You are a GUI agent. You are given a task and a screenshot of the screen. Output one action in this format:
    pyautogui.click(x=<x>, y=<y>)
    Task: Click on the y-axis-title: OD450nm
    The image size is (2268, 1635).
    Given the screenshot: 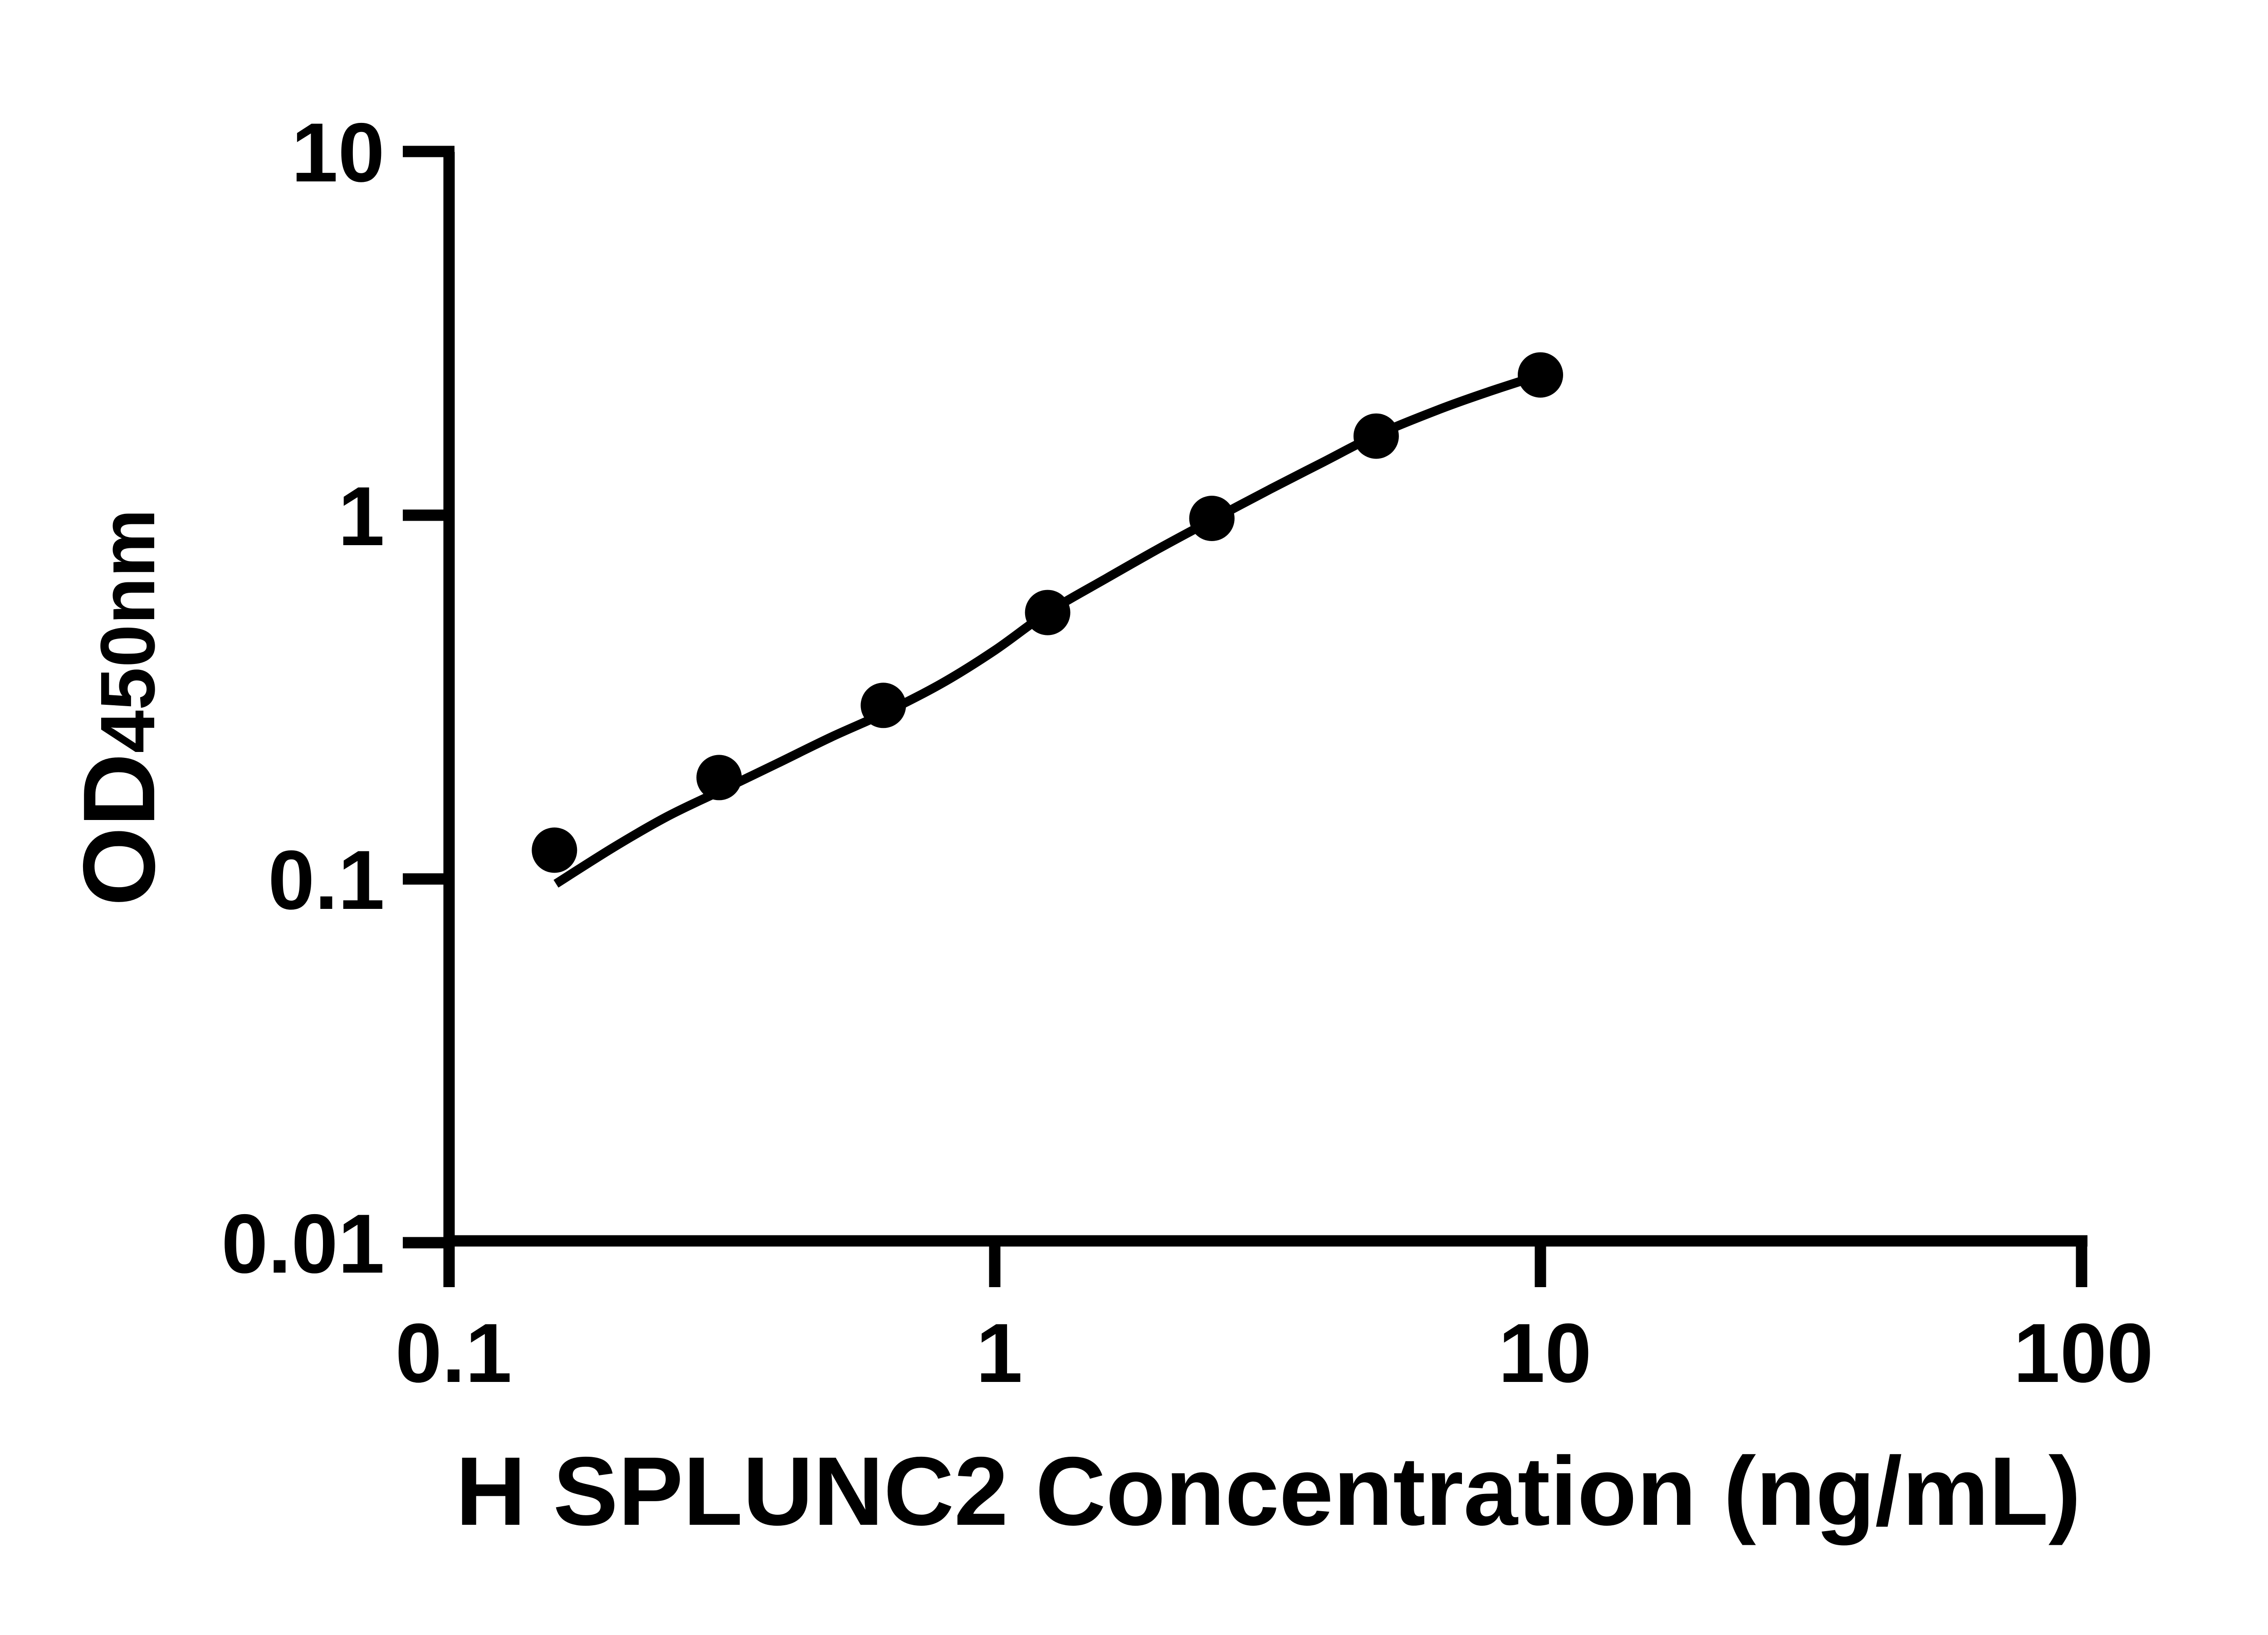 What is the action you would take?
    pyautogui.click(x=119, y=708)
    